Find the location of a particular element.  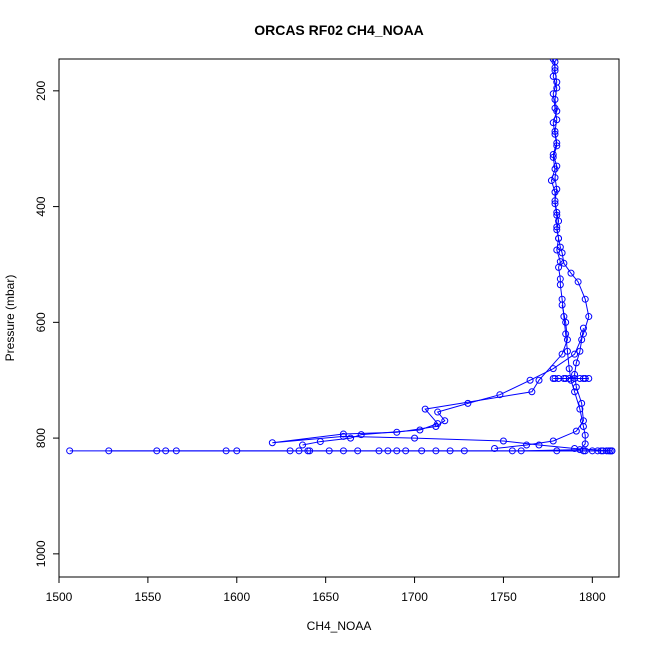

y-tick-label: 600 is located at coordinates (41, 322).